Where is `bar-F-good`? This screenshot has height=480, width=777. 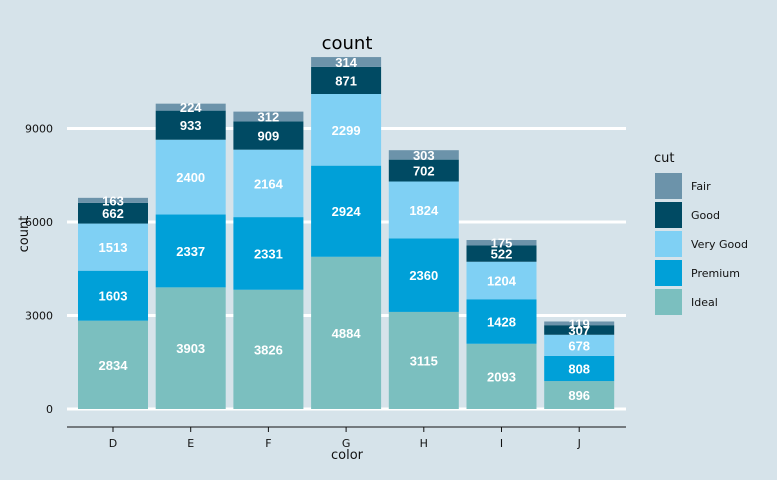 bar-F-good is located at coordinates (268, 135).